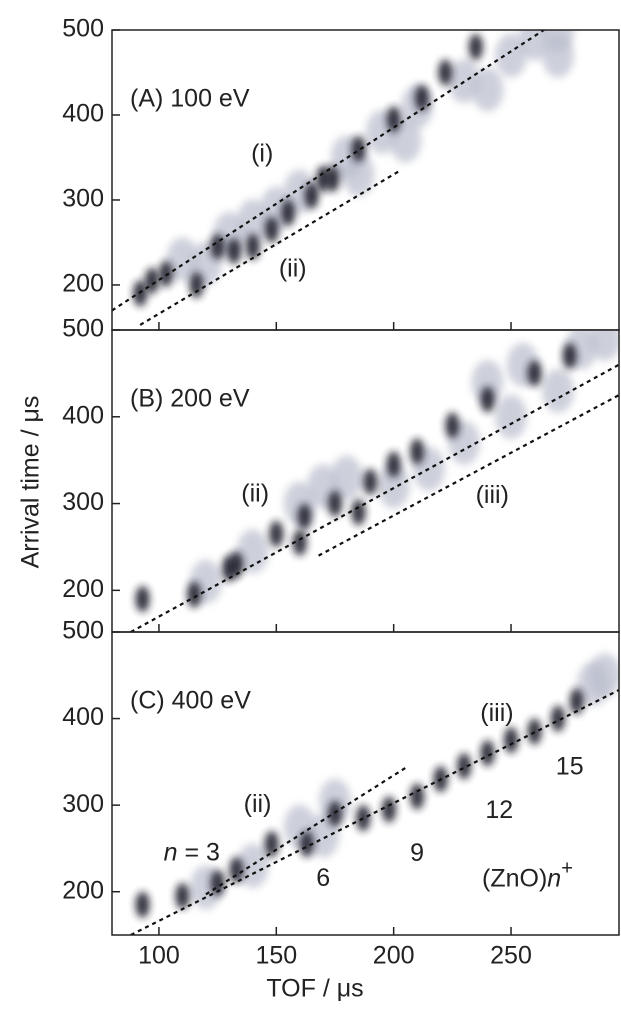  What do you see at coordinates (314, 989) in the screenshot?
I see `x-axis-label: TOF / μs` at bounding box center [314, 989].